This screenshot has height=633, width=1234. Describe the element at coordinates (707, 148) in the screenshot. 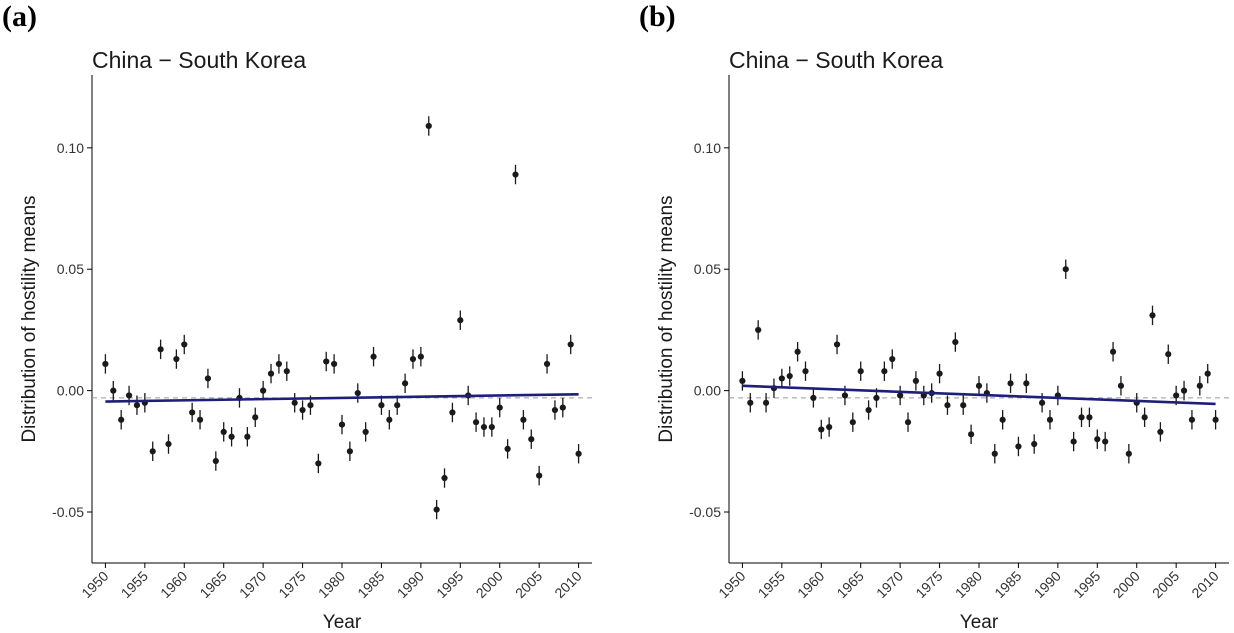

I see `y-tick-label: 0.10` at that location.